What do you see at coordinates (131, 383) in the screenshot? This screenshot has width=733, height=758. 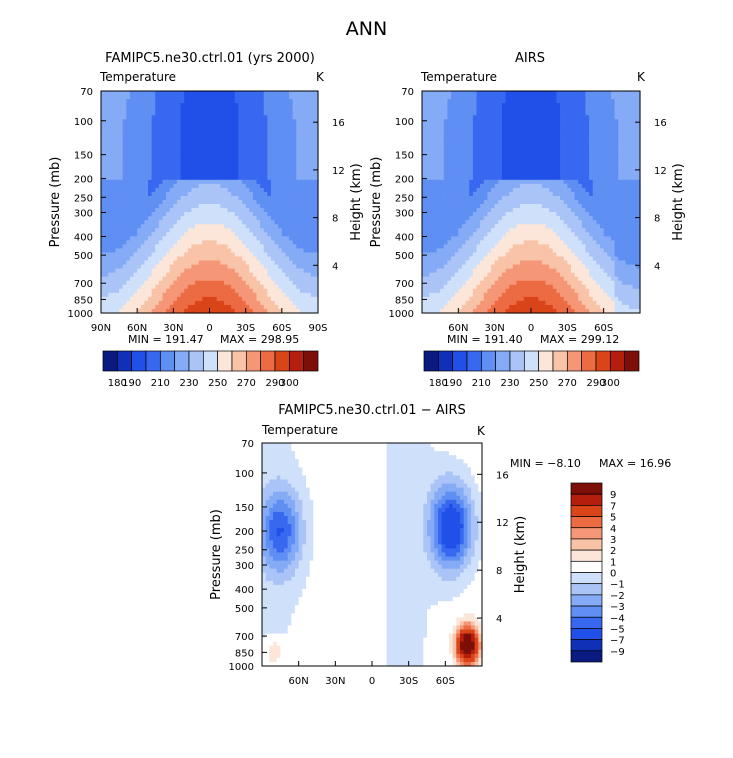 I see `colorbar-label: 190` at bounding box center [131, 383].